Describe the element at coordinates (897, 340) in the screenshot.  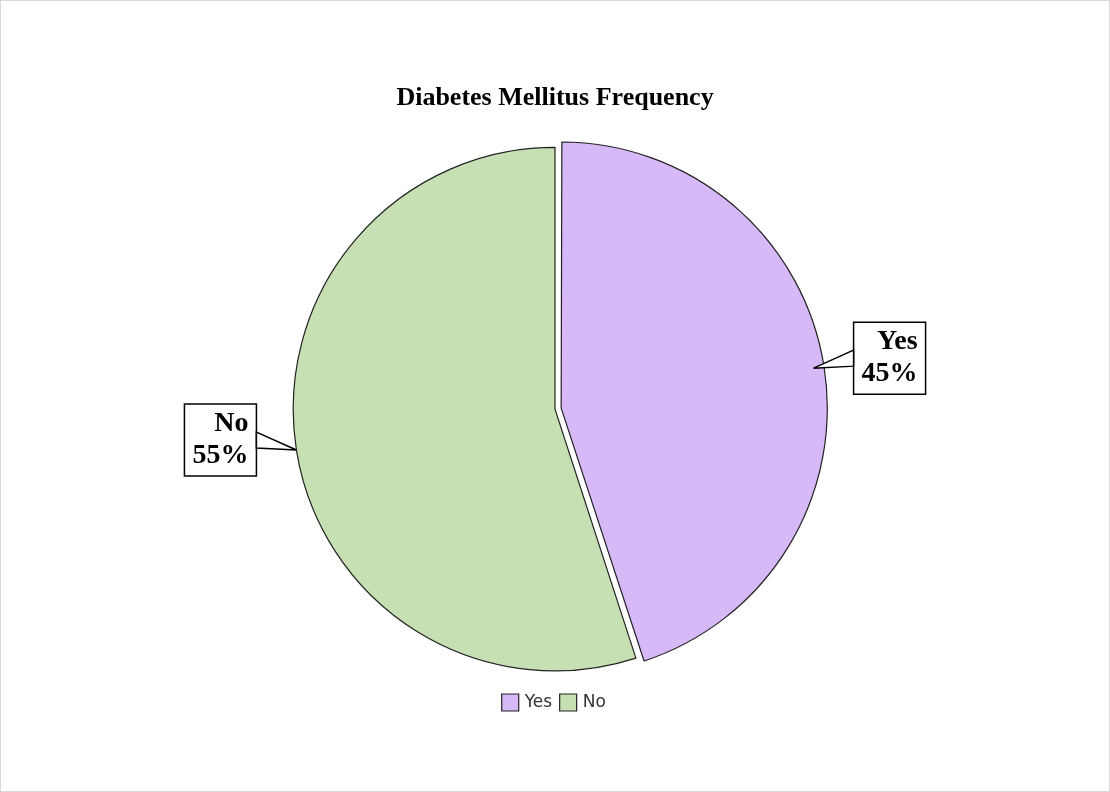
I see `slice-label: Yes` at that location.